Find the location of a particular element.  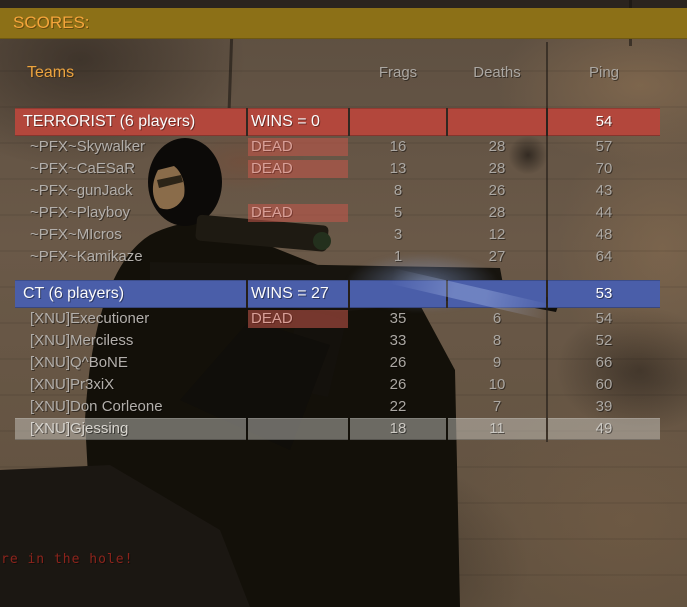

player-deaths: 8 is located at coordinates (497, 340).